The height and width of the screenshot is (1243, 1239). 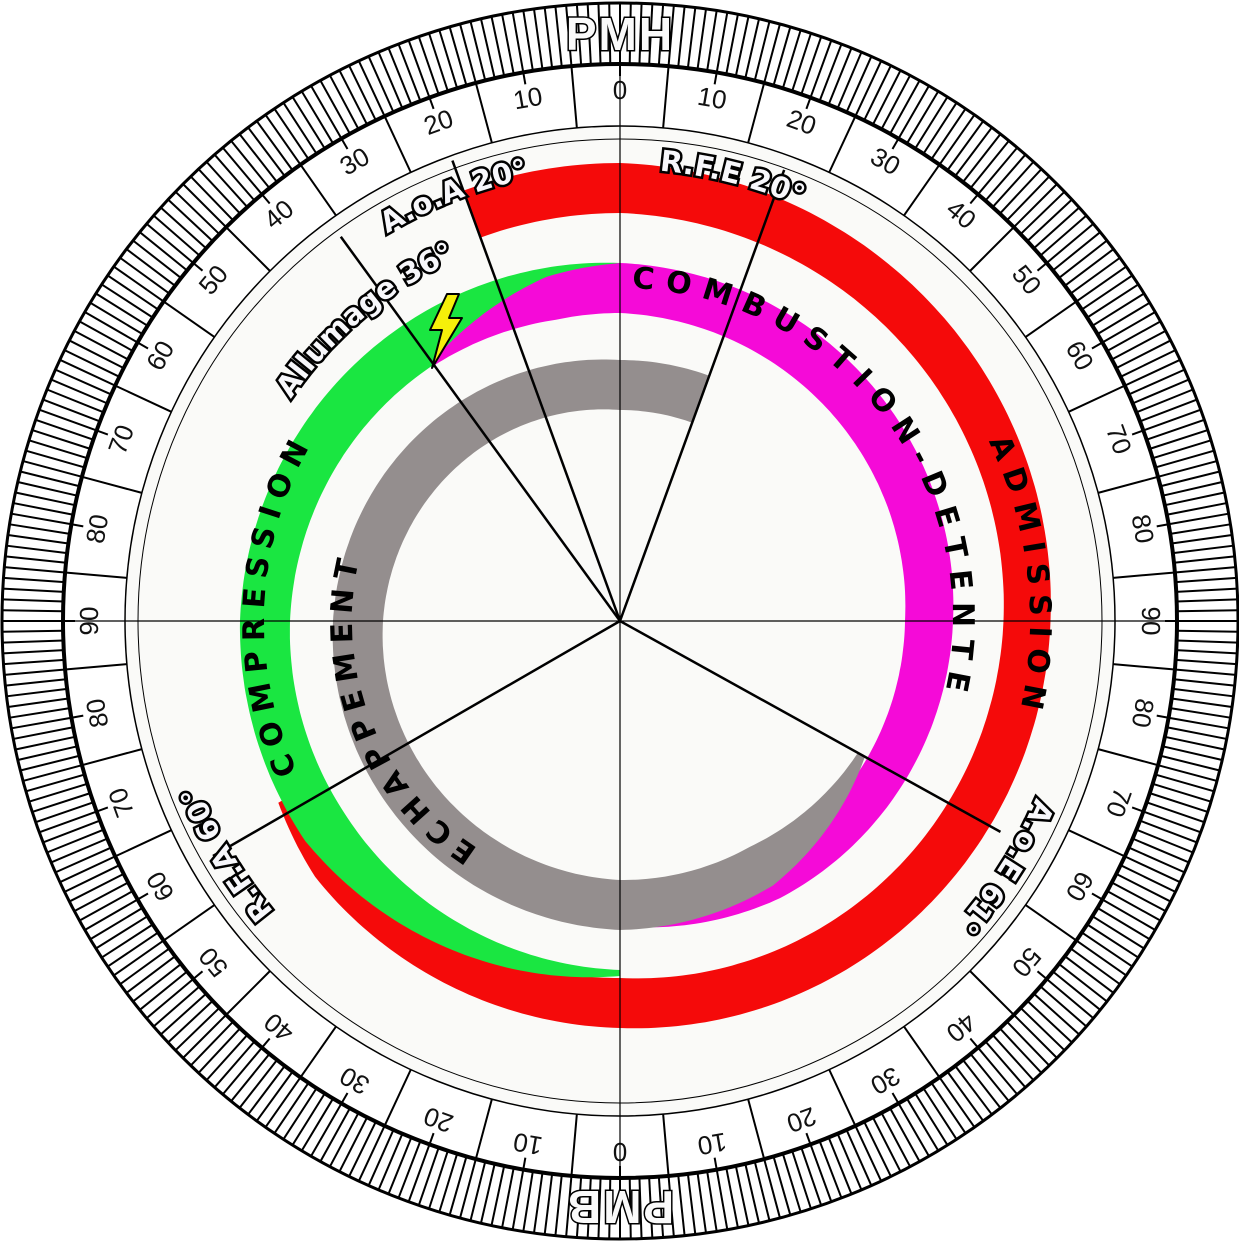 I want to click on scale-number: 80, so click(x=97, y=529).